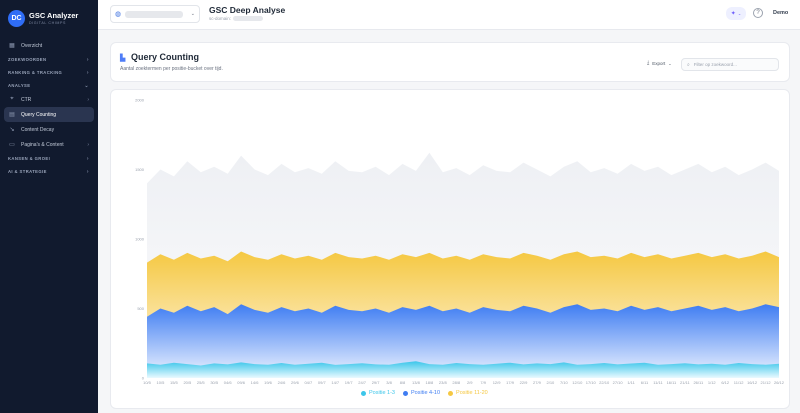 Image resolution: width=800 pixels, height=413 pixels. Describe the element at coordinates (443, 382) in the screenshot. I see `x-tick-label: 23/8` at that location.